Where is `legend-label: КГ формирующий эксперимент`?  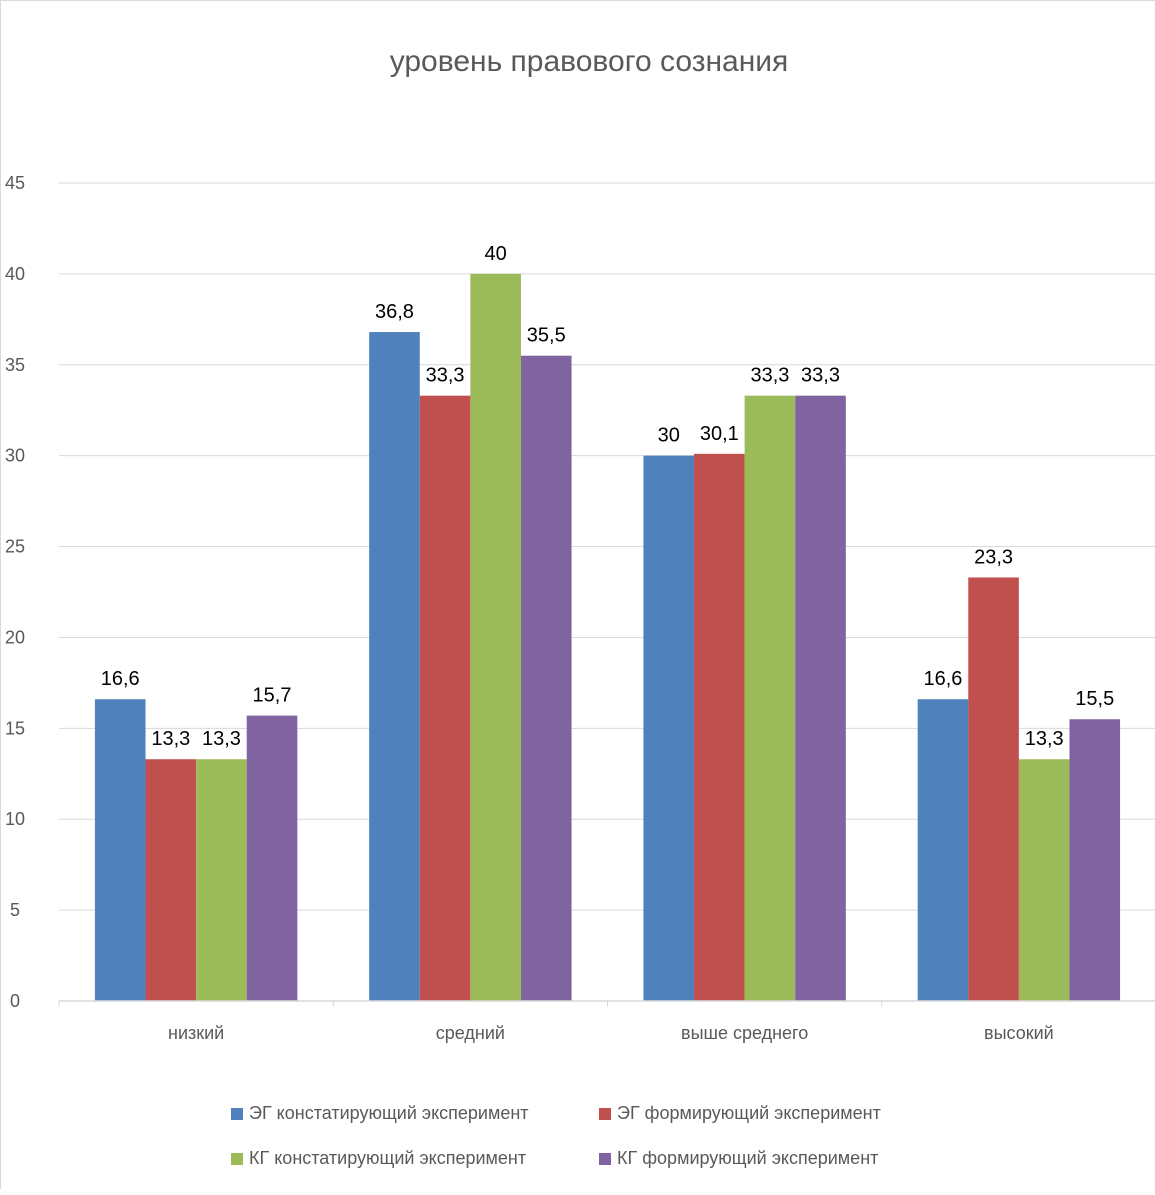
legend-label: КГ формирующий эксперимент is located at coordinates (747, 1158).